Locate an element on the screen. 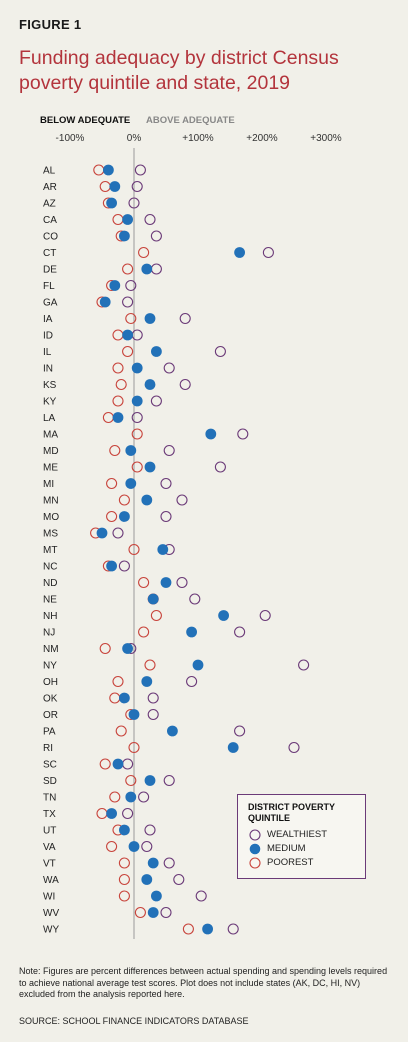 This screenshot has width=408, height=1042. state-label: AL is located at coordinates (49, 171).